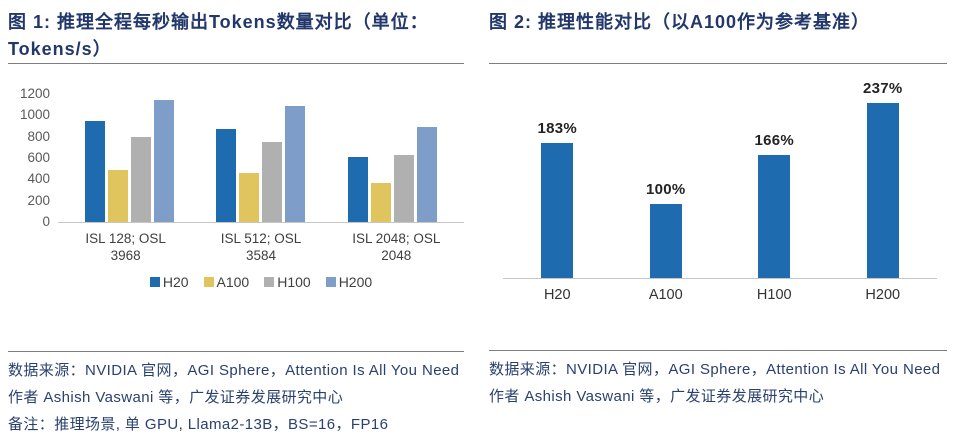  I want to click on legend-item-h200: H200, so click(349, 282).